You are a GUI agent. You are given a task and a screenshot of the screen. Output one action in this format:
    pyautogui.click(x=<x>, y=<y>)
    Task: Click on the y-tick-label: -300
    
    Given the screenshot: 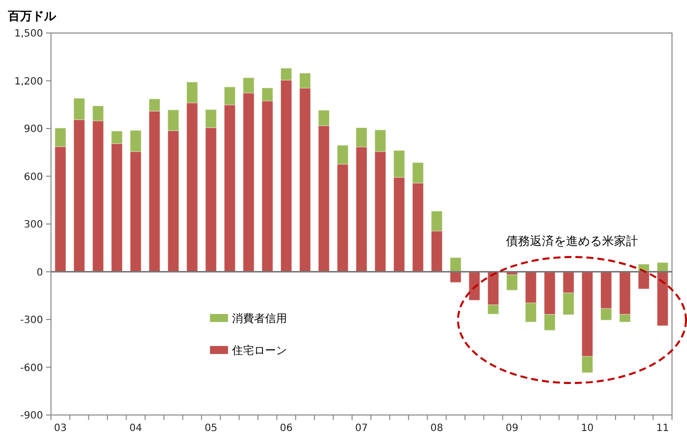 What is the action you would take?
    pyautogui.click(x=31, y=320)
    